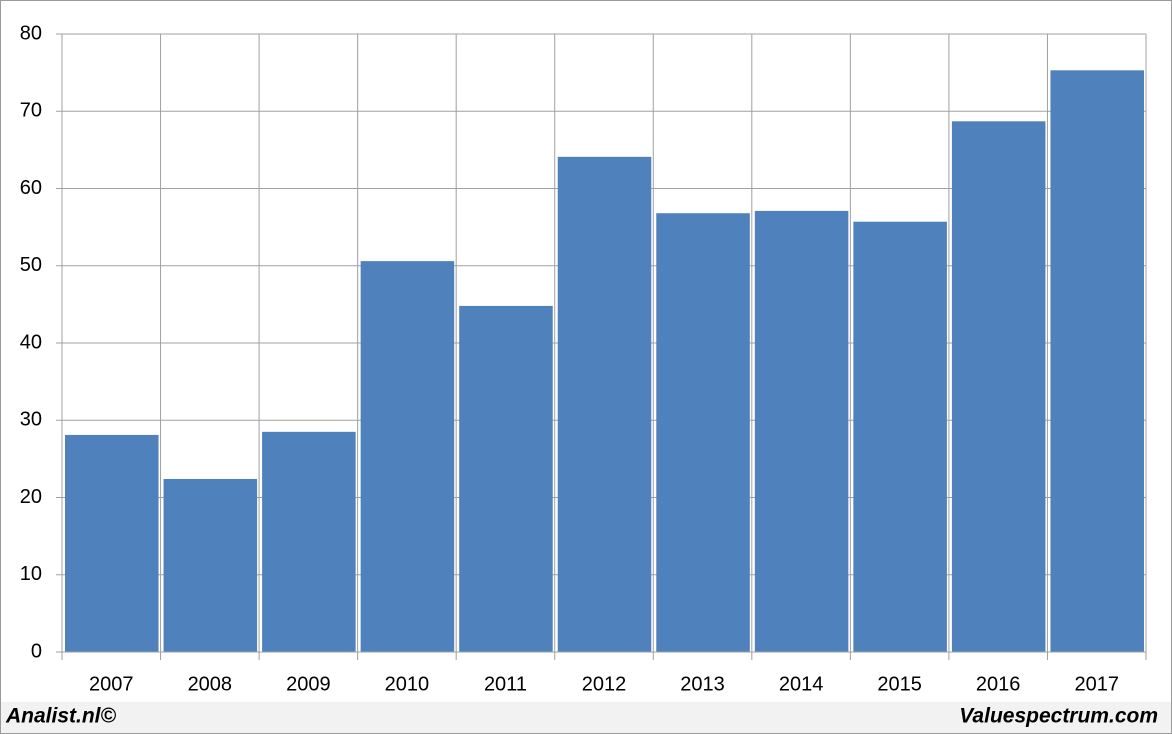  What do you see at coordinates (31, 342) in the screenshot?
I see `y-tick-label: 40` at bounding box center [31, 342].